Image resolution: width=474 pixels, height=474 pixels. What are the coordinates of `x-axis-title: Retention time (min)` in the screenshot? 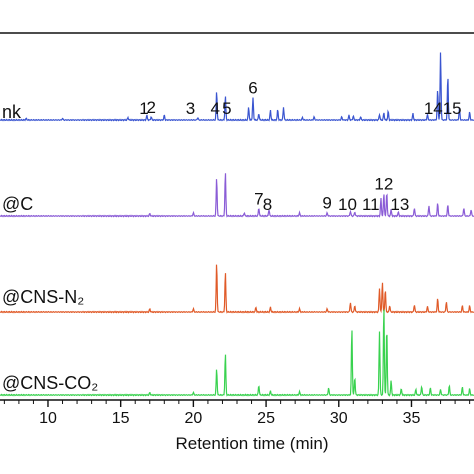 It's located at (251, 443).